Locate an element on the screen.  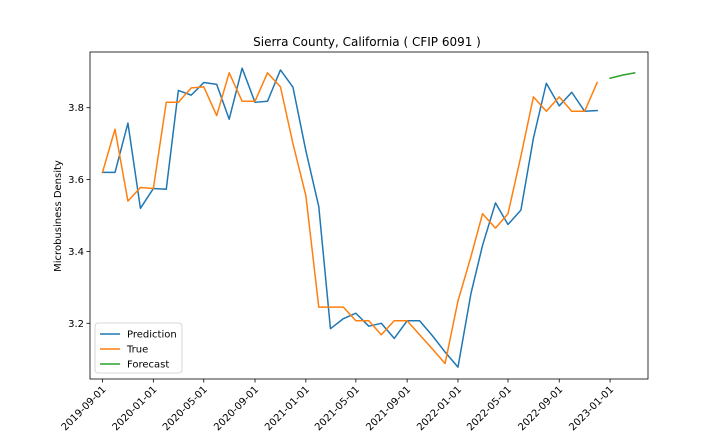
legend-label-true: True is located at coordinates (137, 350).